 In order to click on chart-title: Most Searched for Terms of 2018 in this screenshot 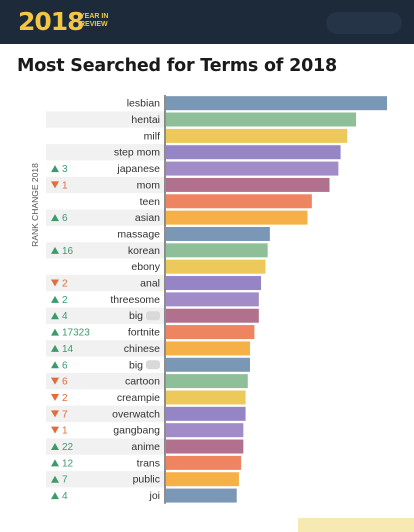, I will do `click(177, 66)`.